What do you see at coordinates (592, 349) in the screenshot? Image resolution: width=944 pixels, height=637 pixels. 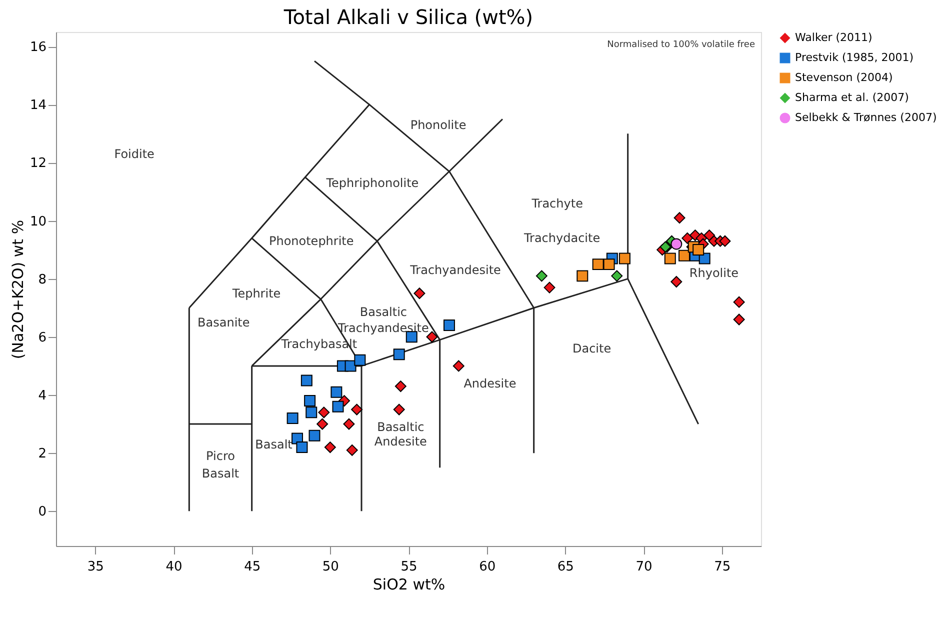 I see `annotation: Dacite` at bounding box center [592, 349].